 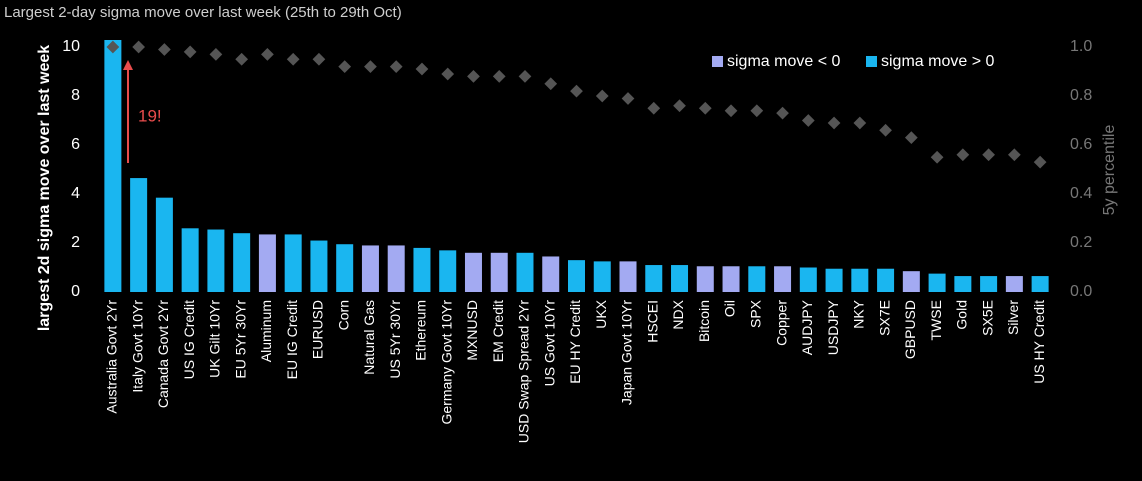 What do you see at coordinates (240, 339) in the screenshot?
I see `x-tick-label: EU 5Yr 30Yr` at bounding box center [240, 339].